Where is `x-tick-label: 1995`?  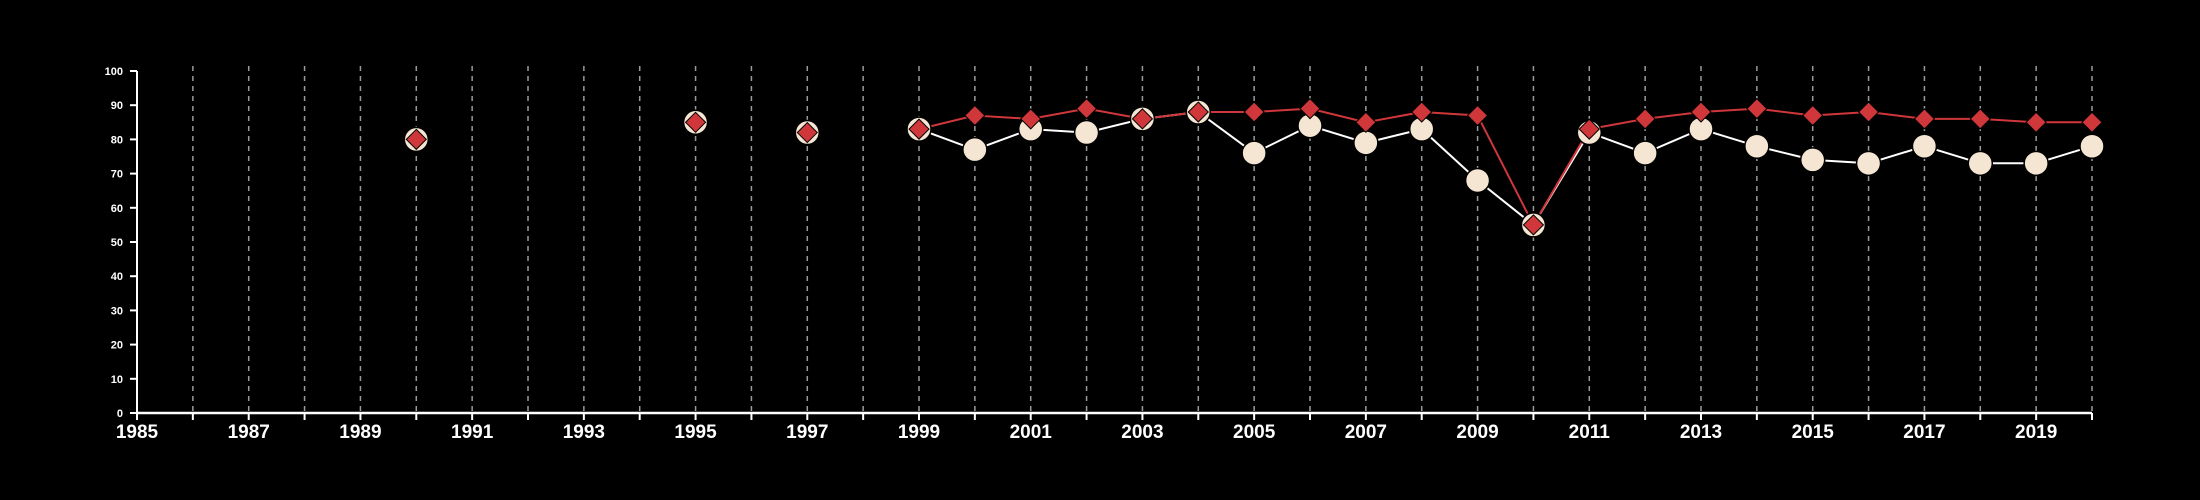 x-tick-label: 1995 is located at coordinates (695, 432).